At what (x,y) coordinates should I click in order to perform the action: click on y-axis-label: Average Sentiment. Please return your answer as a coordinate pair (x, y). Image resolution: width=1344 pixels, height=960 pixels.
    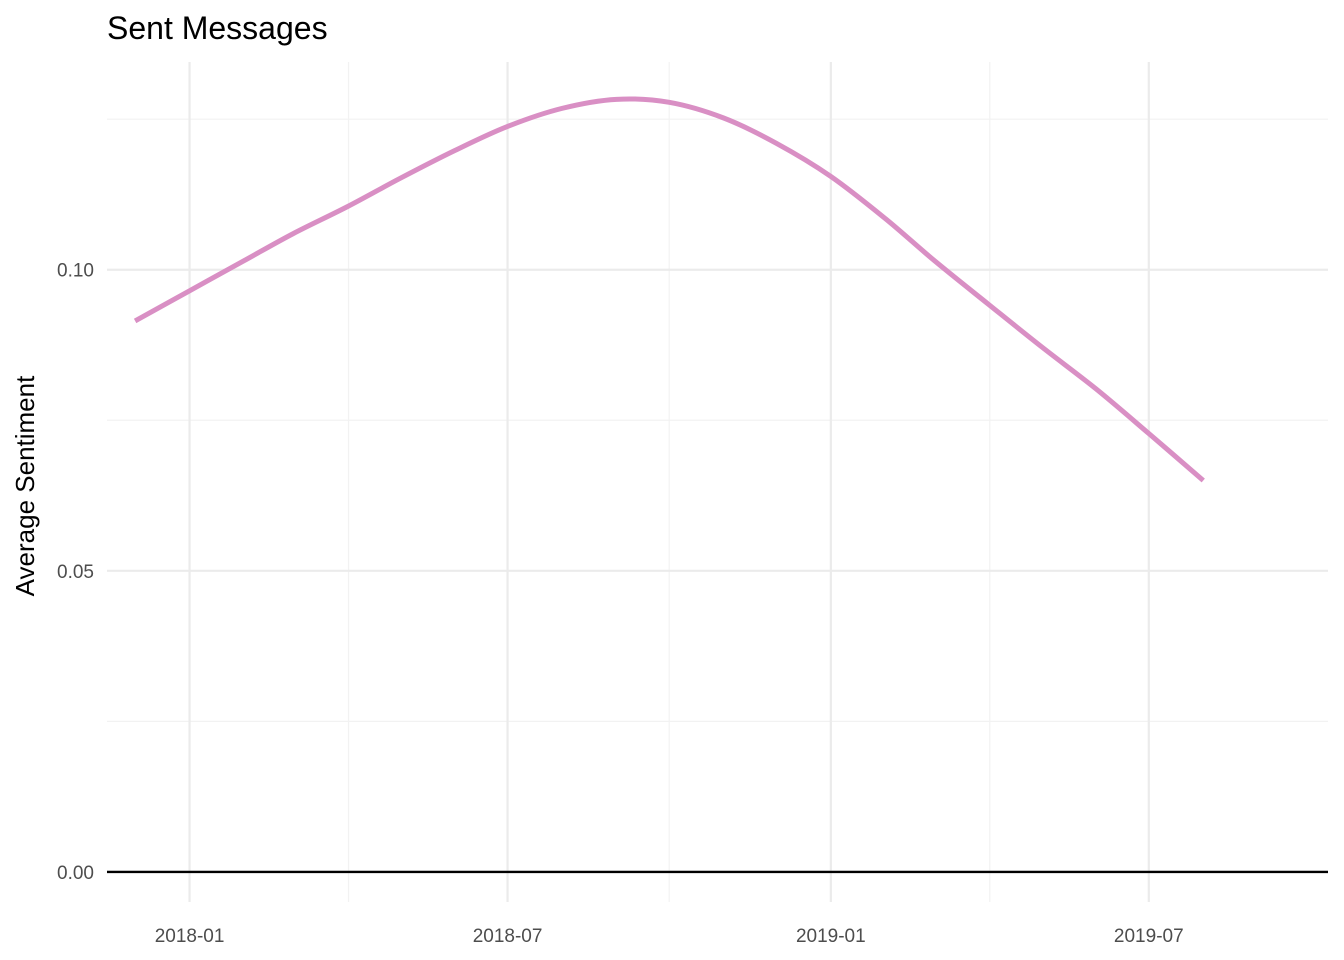
    Looking at the image, I should click on (25, 485).